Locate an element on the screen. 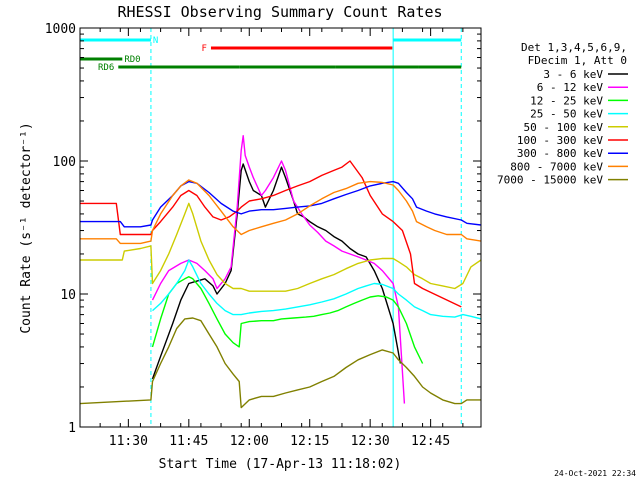  flag-n-label: N is located at coordinates (155, 41).